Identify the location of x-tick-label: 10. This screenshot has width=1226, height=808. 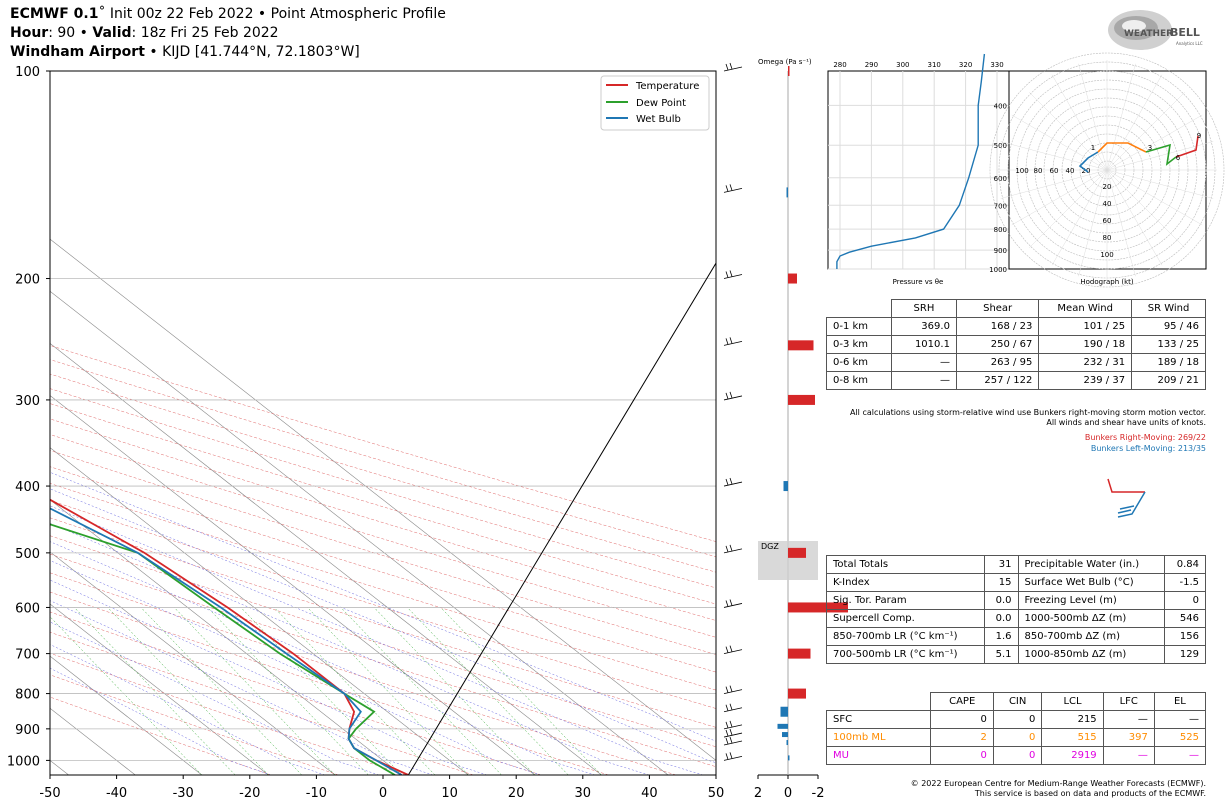
(449, 793).